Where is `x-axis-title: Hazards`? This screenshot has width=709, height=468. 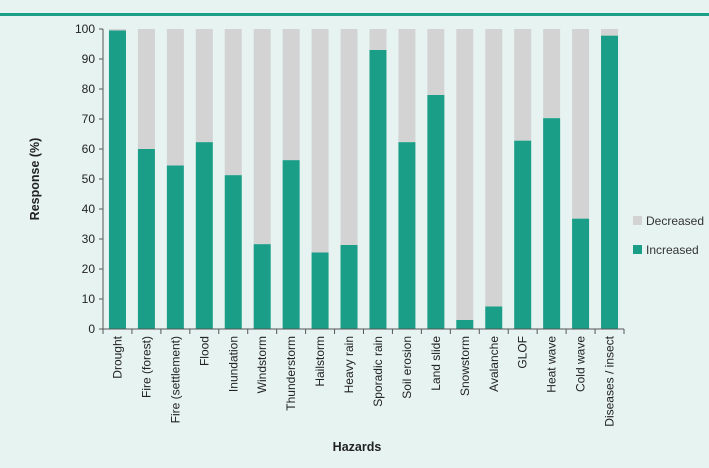 x-axis-title: Hazards is located at coordinates (357, 447).